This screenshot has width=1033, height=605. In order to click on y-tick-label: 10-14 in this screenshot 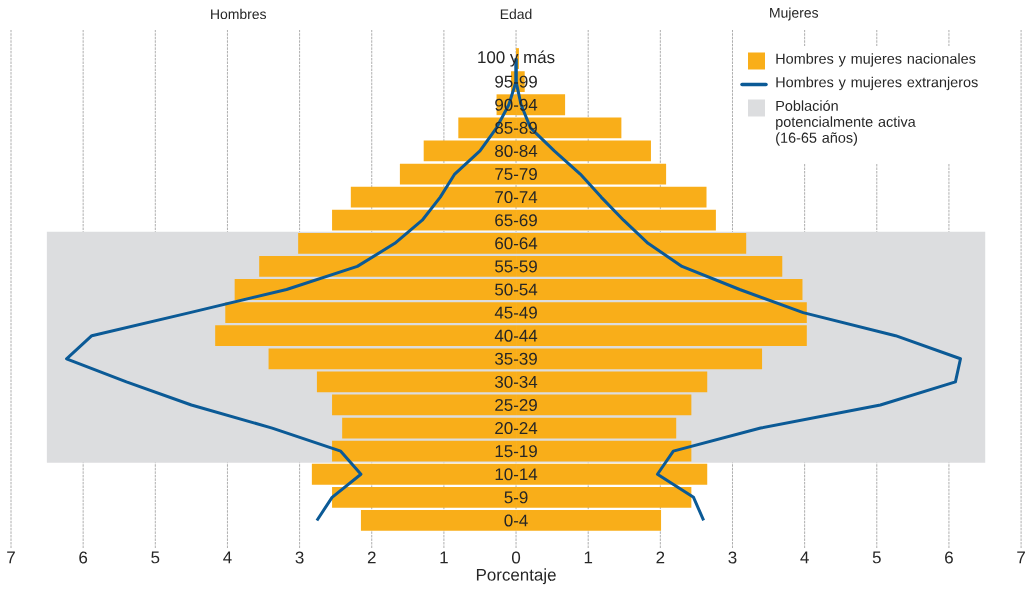, I will do `click(516, 474)`.